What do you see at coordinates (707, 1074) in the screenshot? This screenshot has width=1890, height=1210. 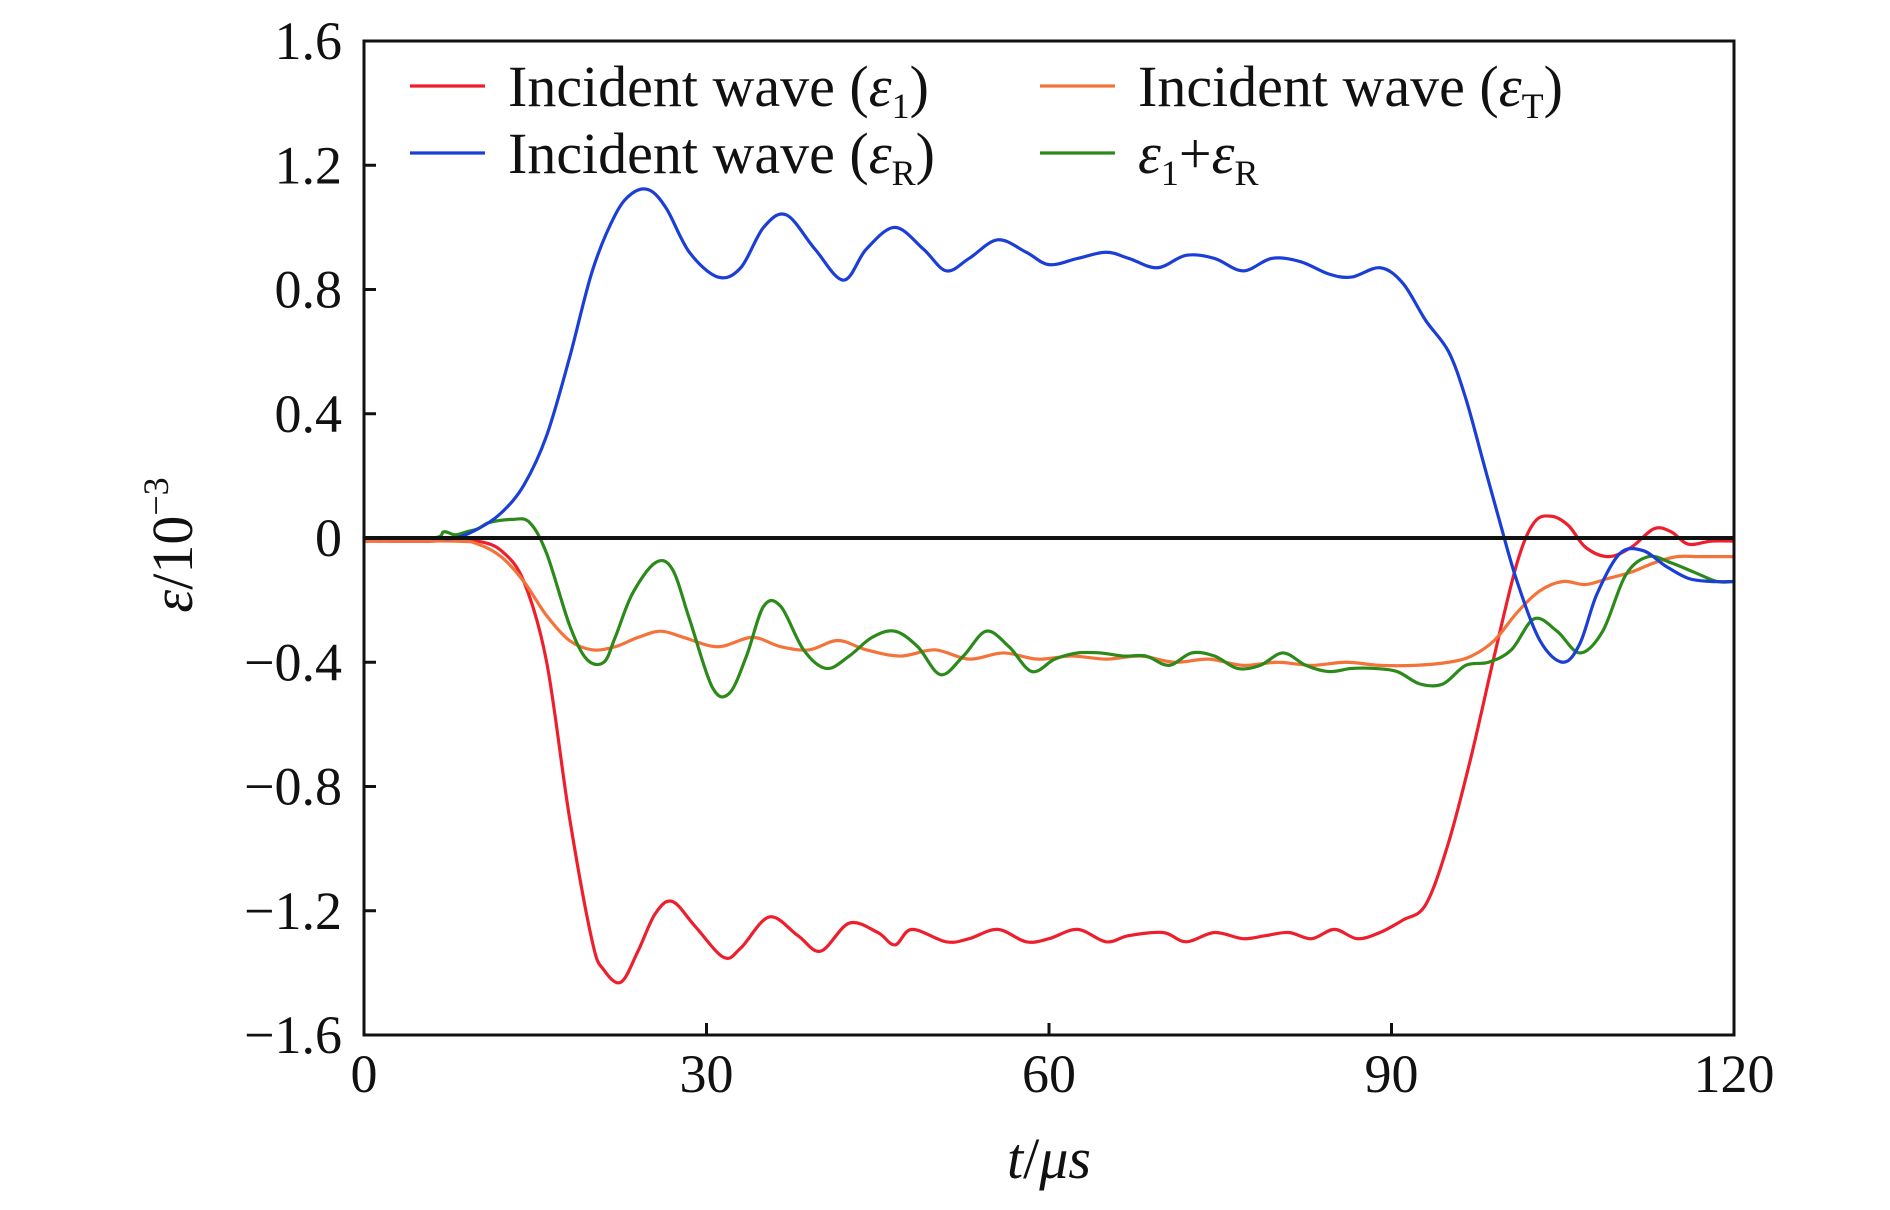 I see `x-tick-label: 30` at bounding box center [707, 1074].